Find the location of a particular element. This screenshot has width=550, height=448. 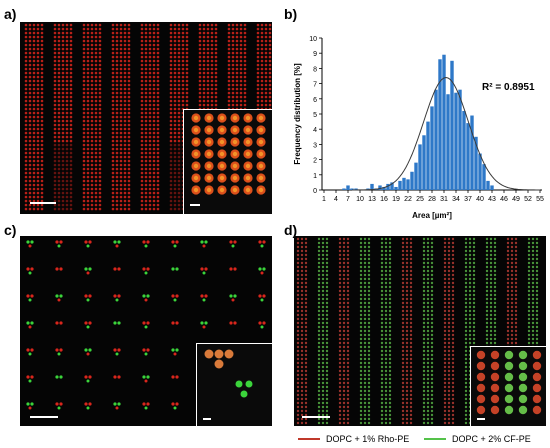

y-tick-label: 0 is located at coordinates (315, 191).